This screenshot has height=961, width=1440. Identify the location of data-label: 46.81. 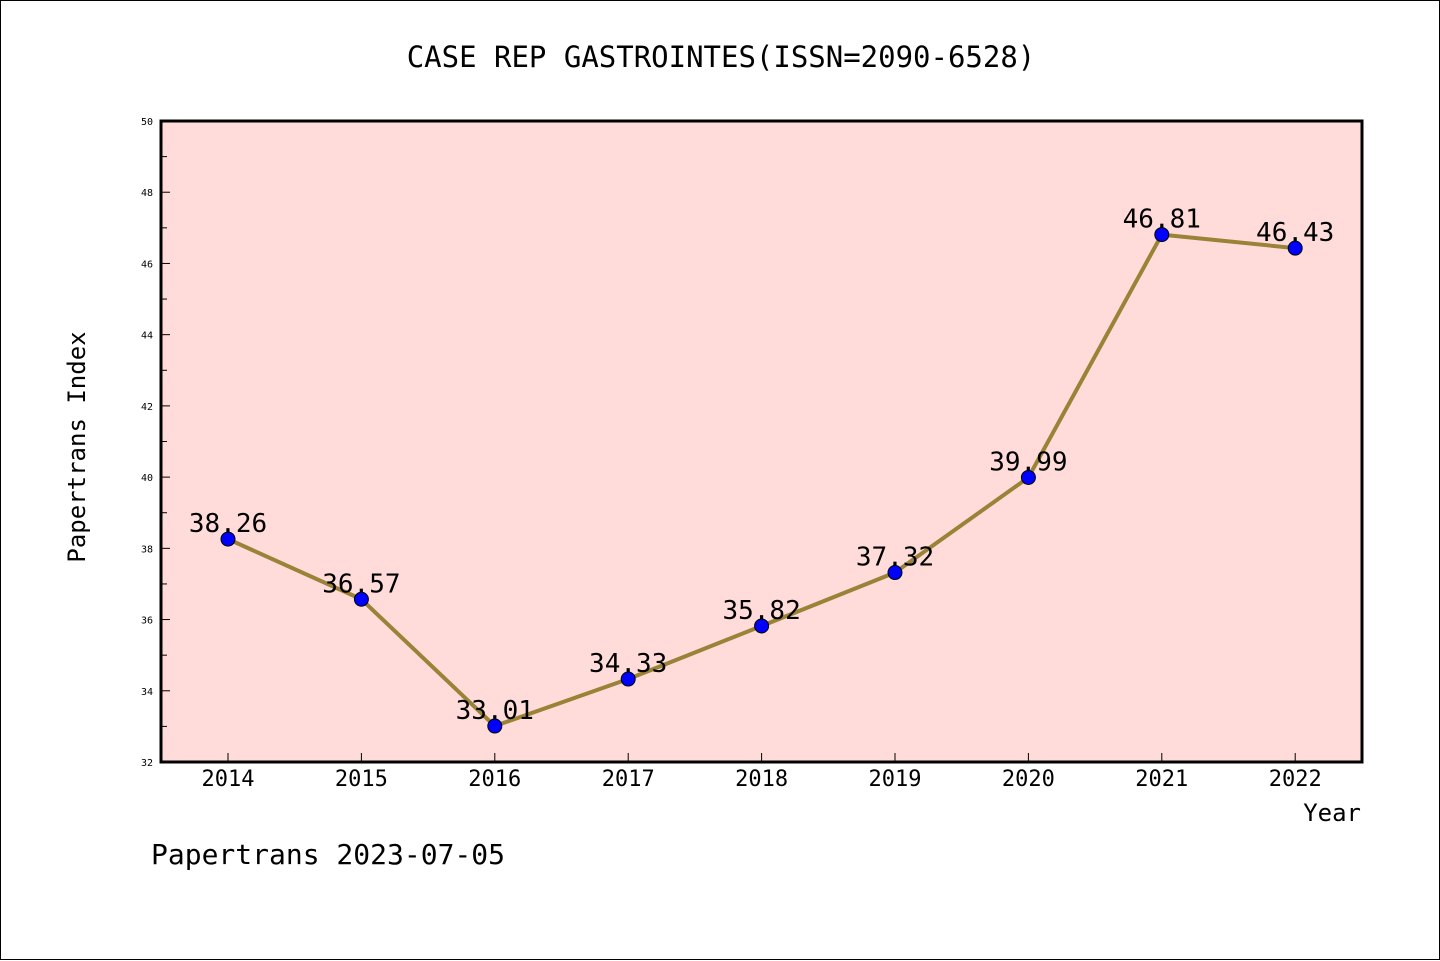
(1162, 220).